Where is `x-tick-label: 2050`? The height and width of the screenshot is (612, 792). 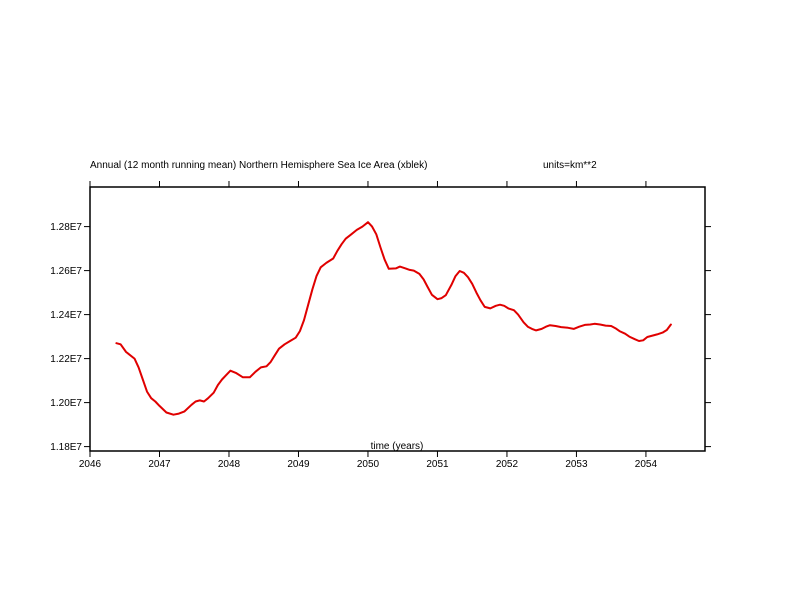
x-tick-label: 2050 is located at coordinates (368, 464).